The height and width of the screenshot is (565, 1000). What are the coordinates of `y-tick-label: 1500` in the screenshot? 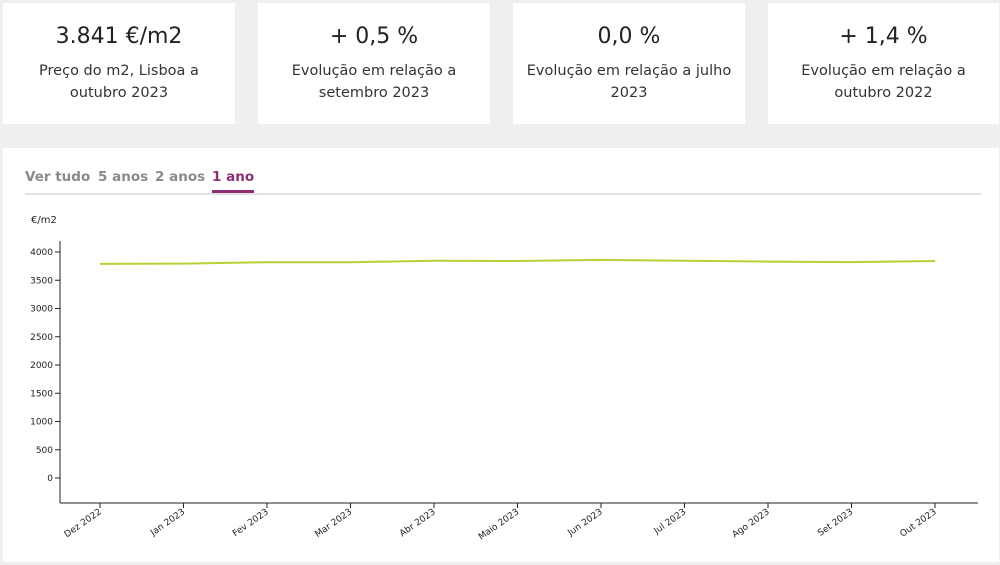 It's located at (41, 394).